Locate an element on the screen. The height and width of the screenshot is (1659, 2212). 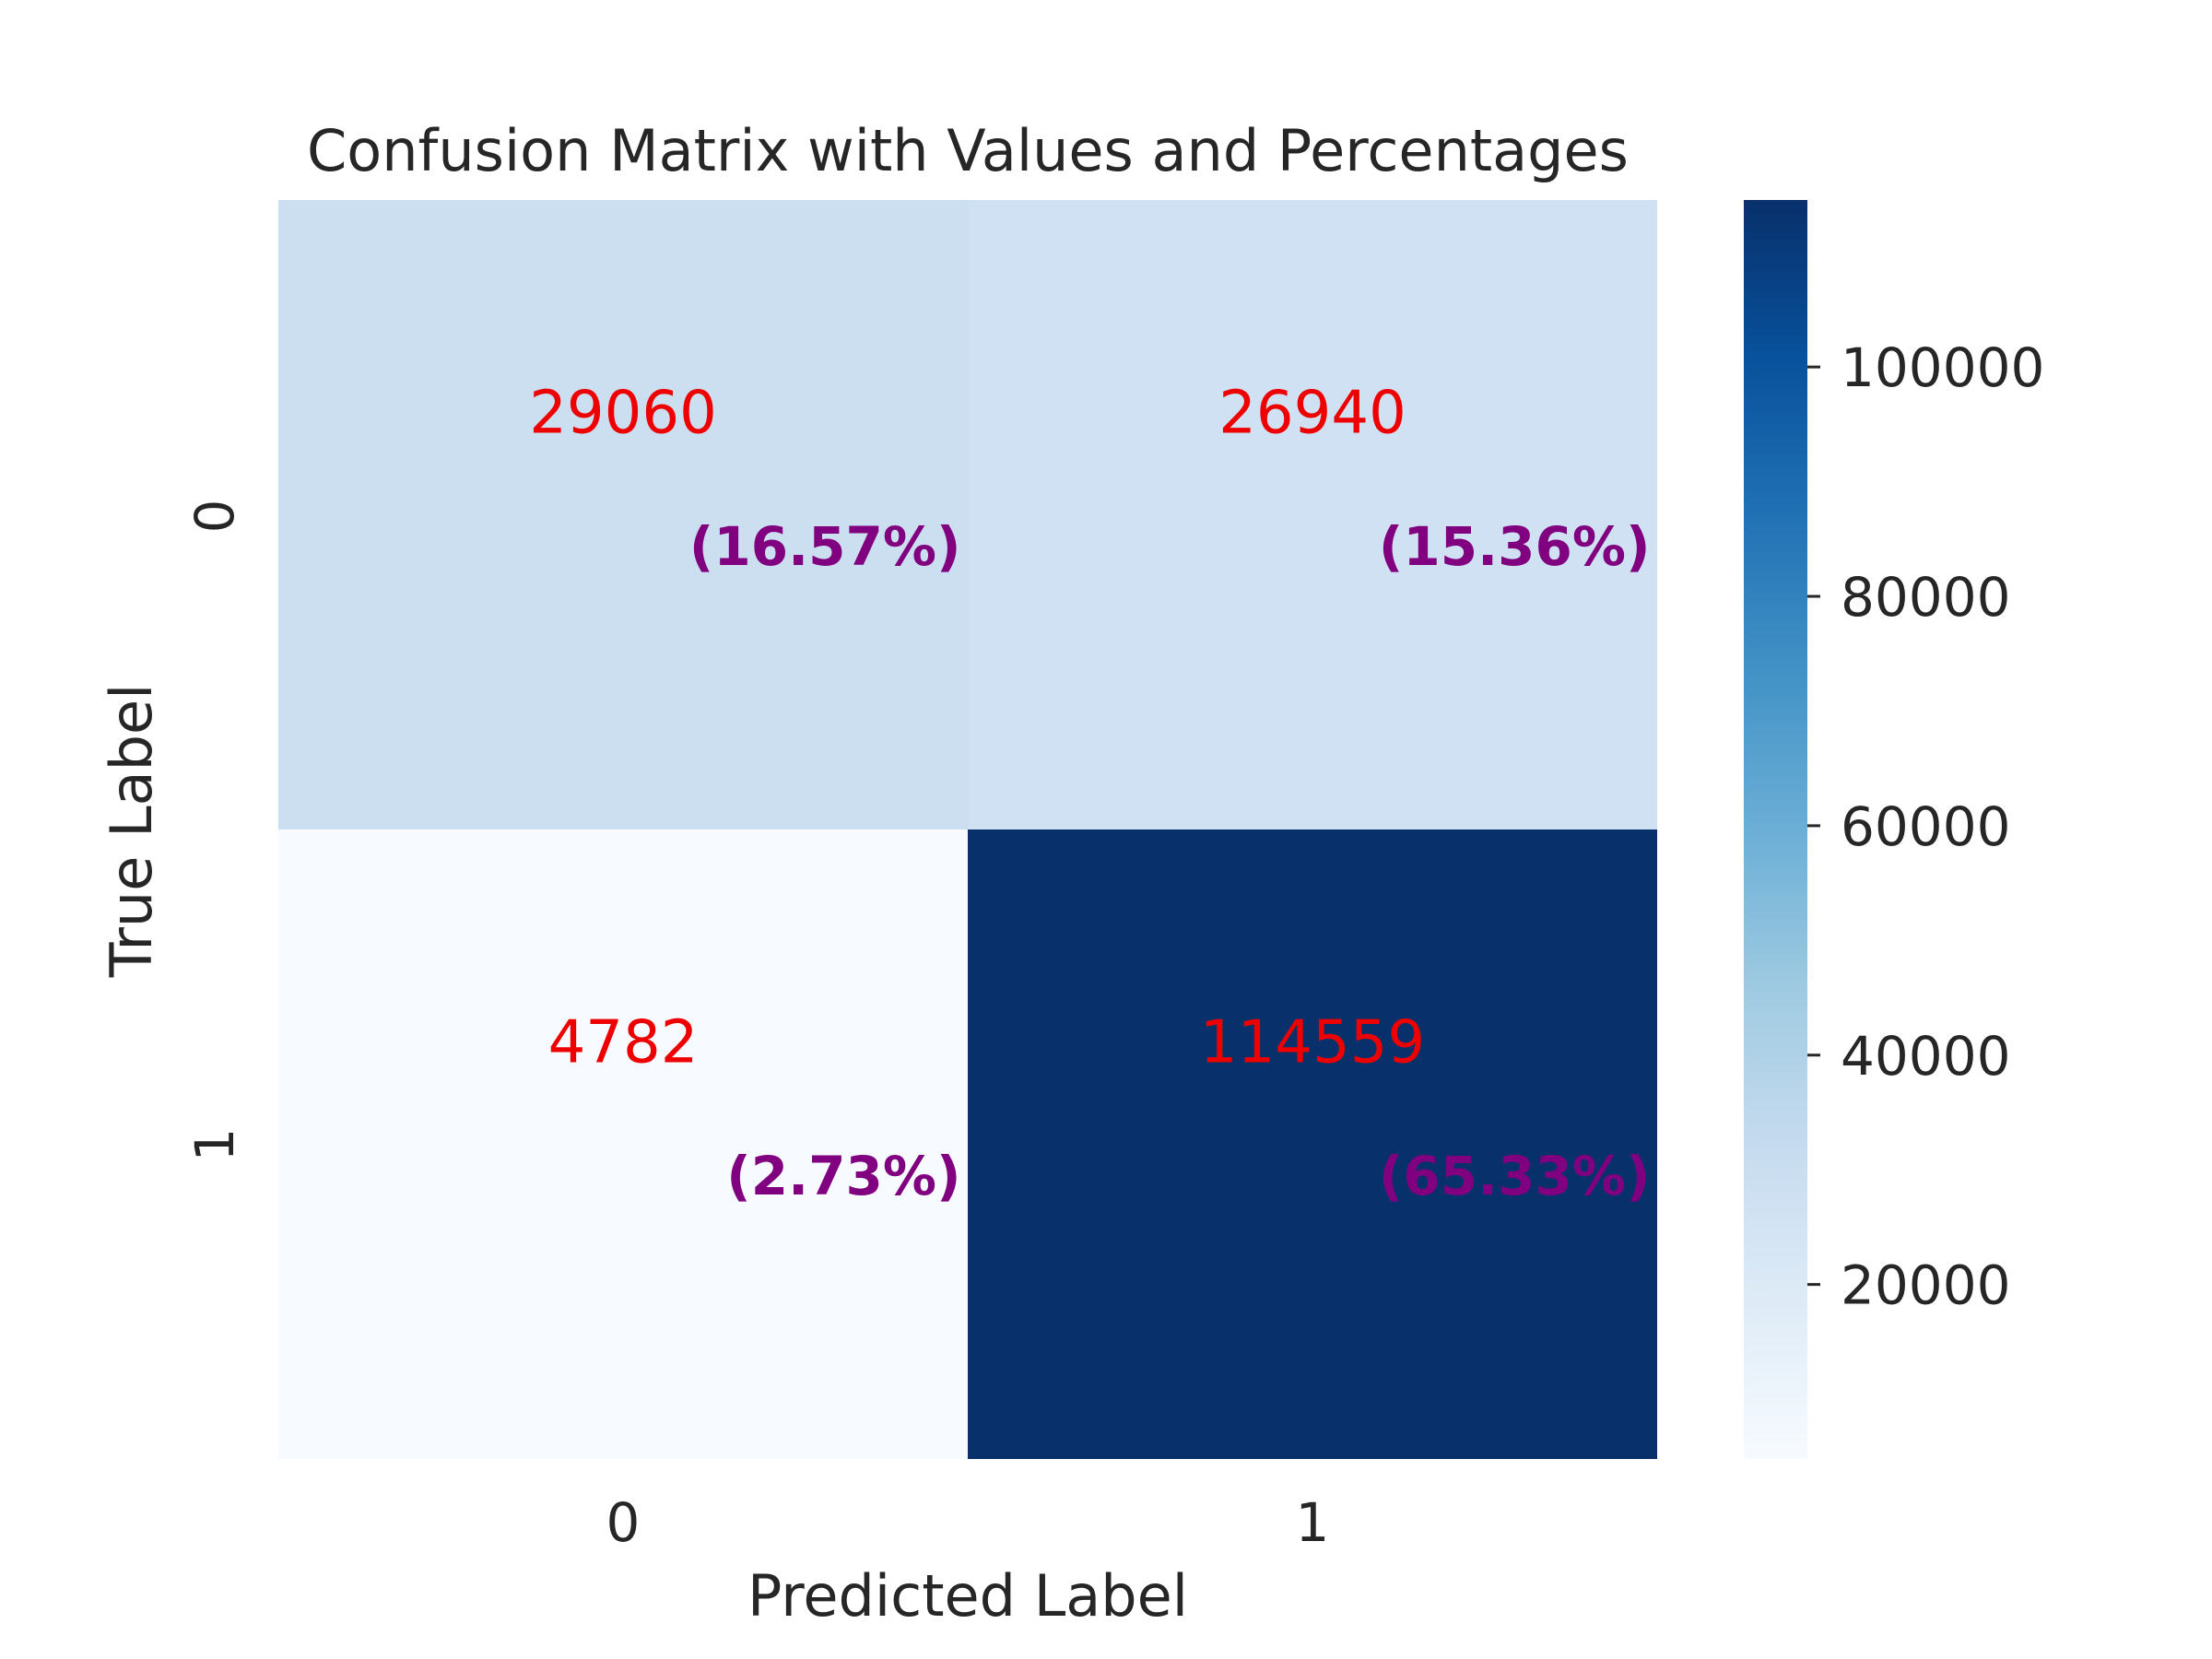
y-tick-label-0: 0 is located at coordinates (214, 517).